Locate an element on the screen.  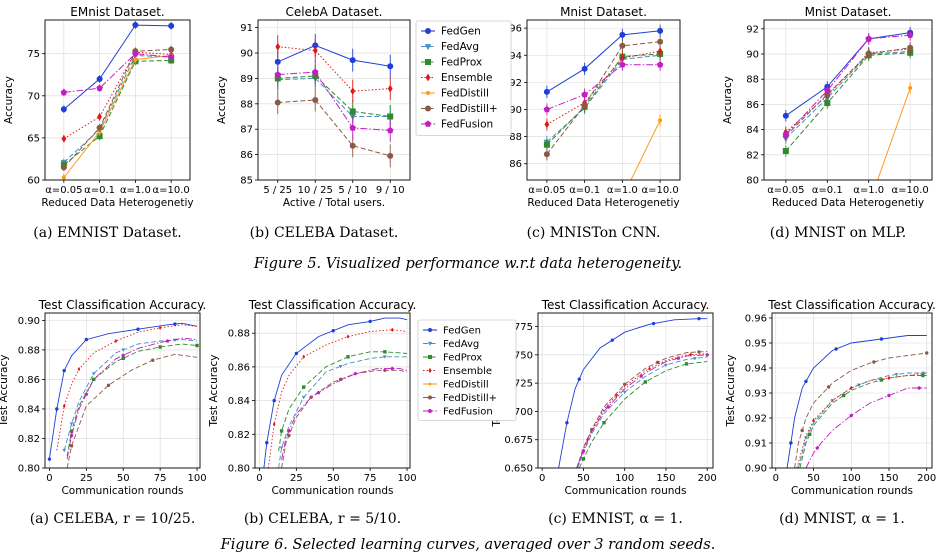
axes-frame is located at coordinates (117, 100).